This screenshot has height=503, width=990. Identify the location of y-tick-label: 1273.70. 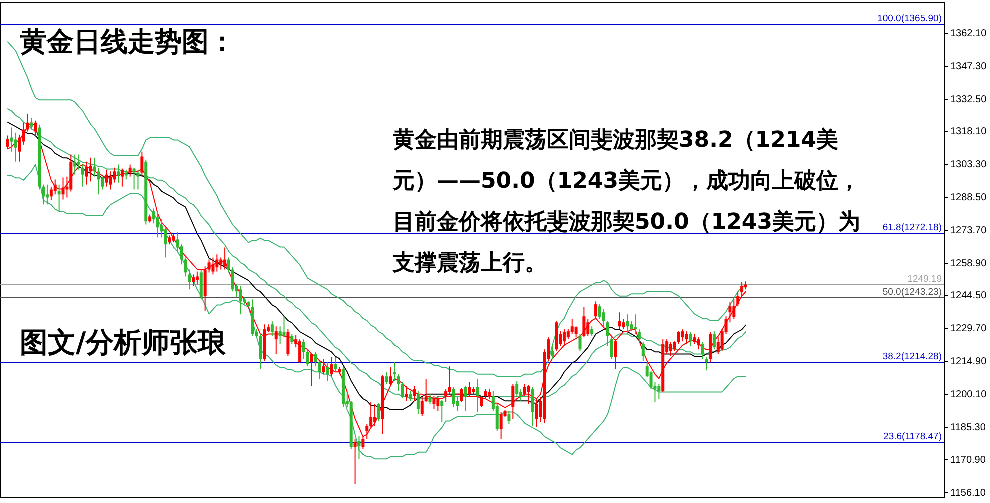
(969, 231).